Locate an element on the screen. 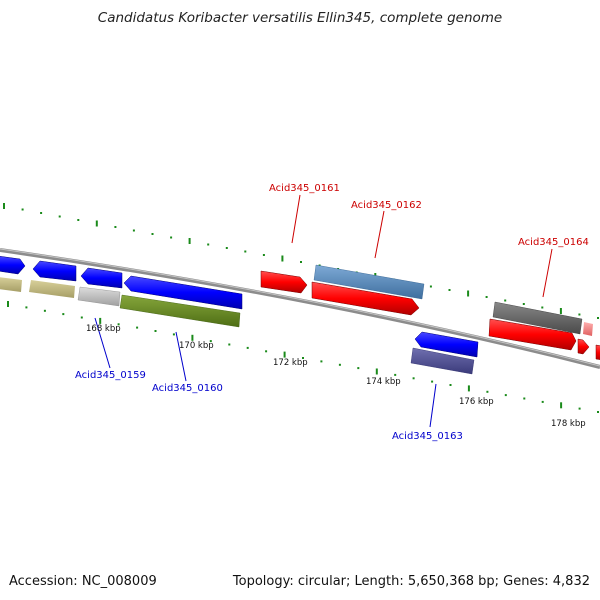  scale-label: 176 kbp is located at coordinates (476, 402).